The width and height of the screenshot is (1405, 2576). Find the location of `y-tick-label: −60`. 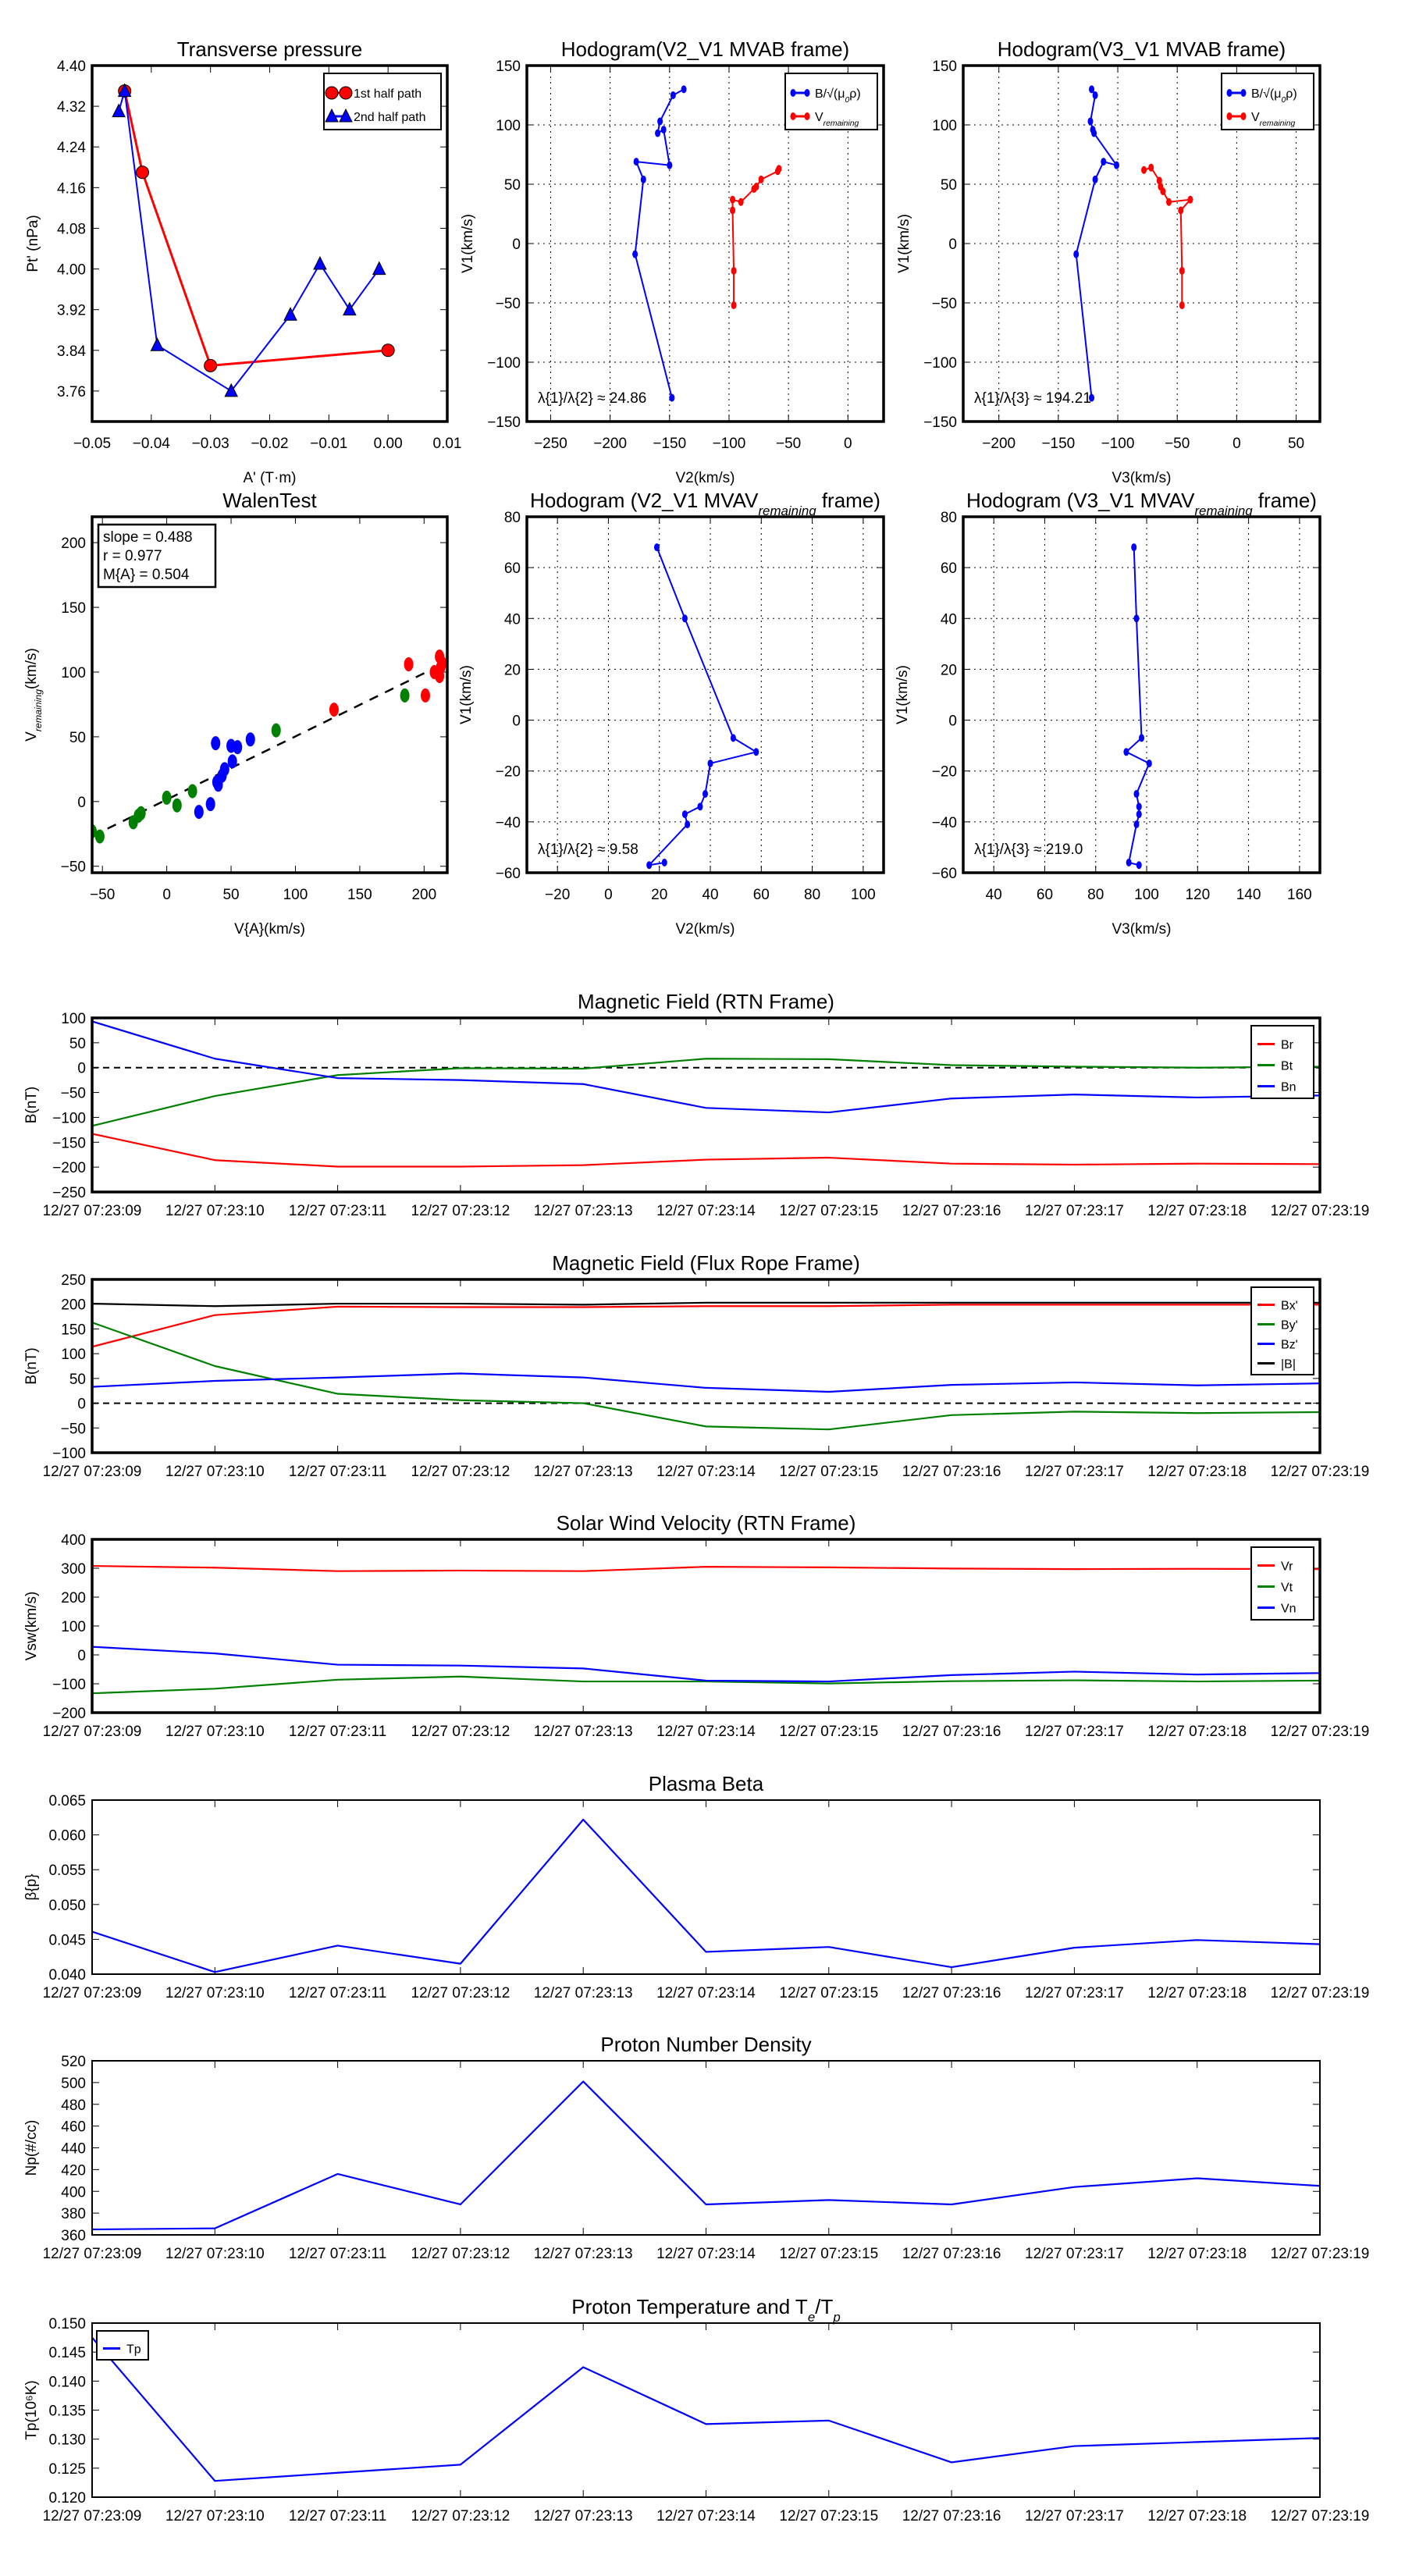

y-tick-label: −60 is located at coordinates (945, 874).